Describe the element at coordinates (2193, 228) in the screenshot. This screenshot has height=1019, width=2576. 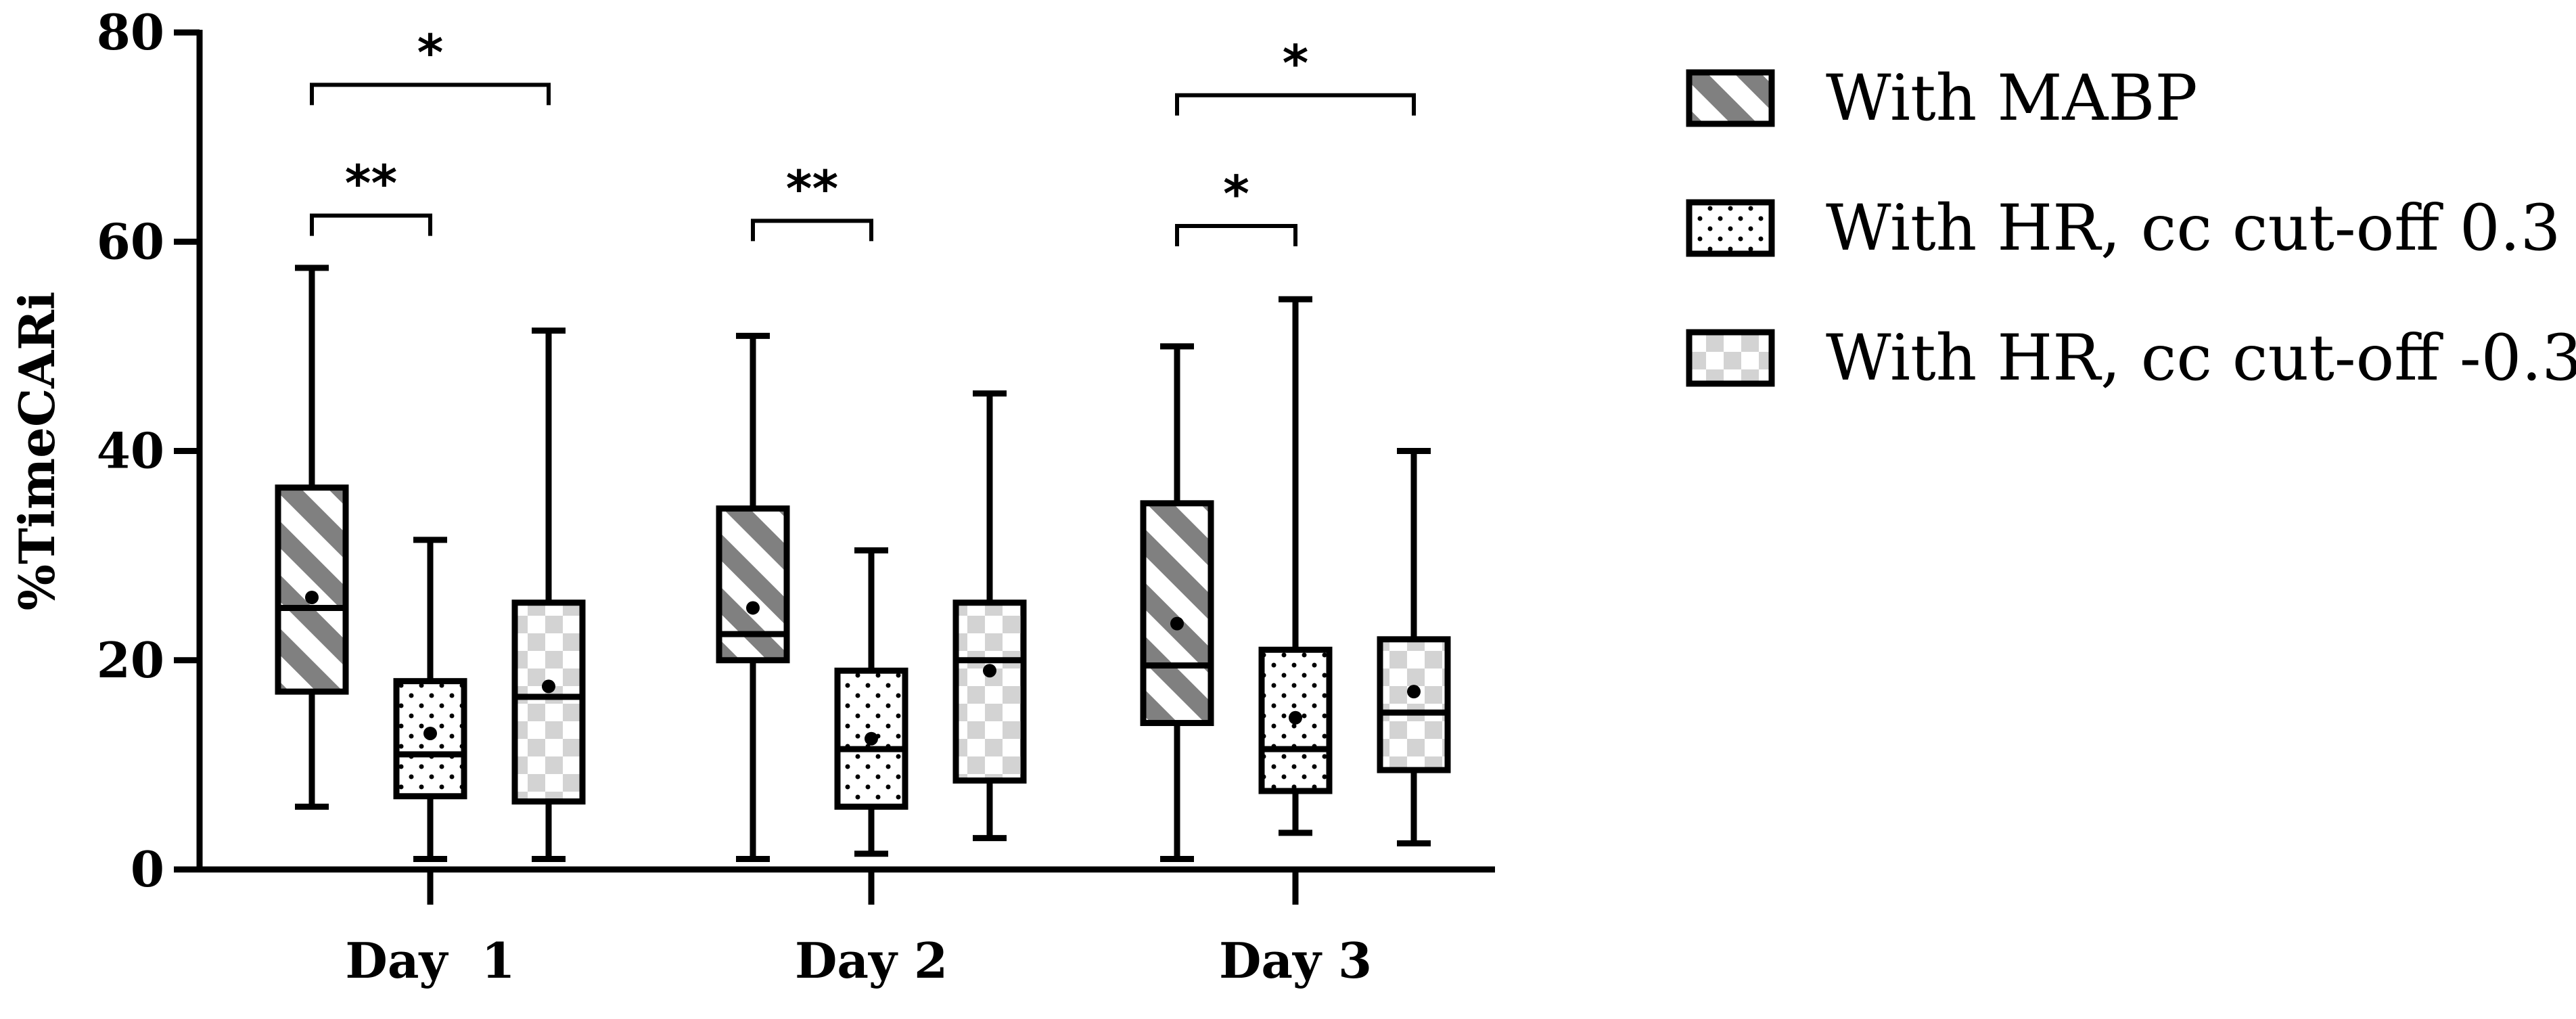
I see `legend-label: With HR, cc cut-off 0.3` at that location.